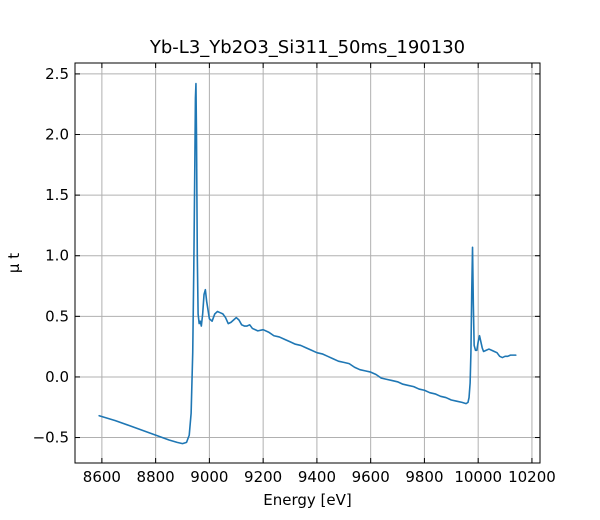  I want to click on x-tick-label: 9000, so click(209, 477).